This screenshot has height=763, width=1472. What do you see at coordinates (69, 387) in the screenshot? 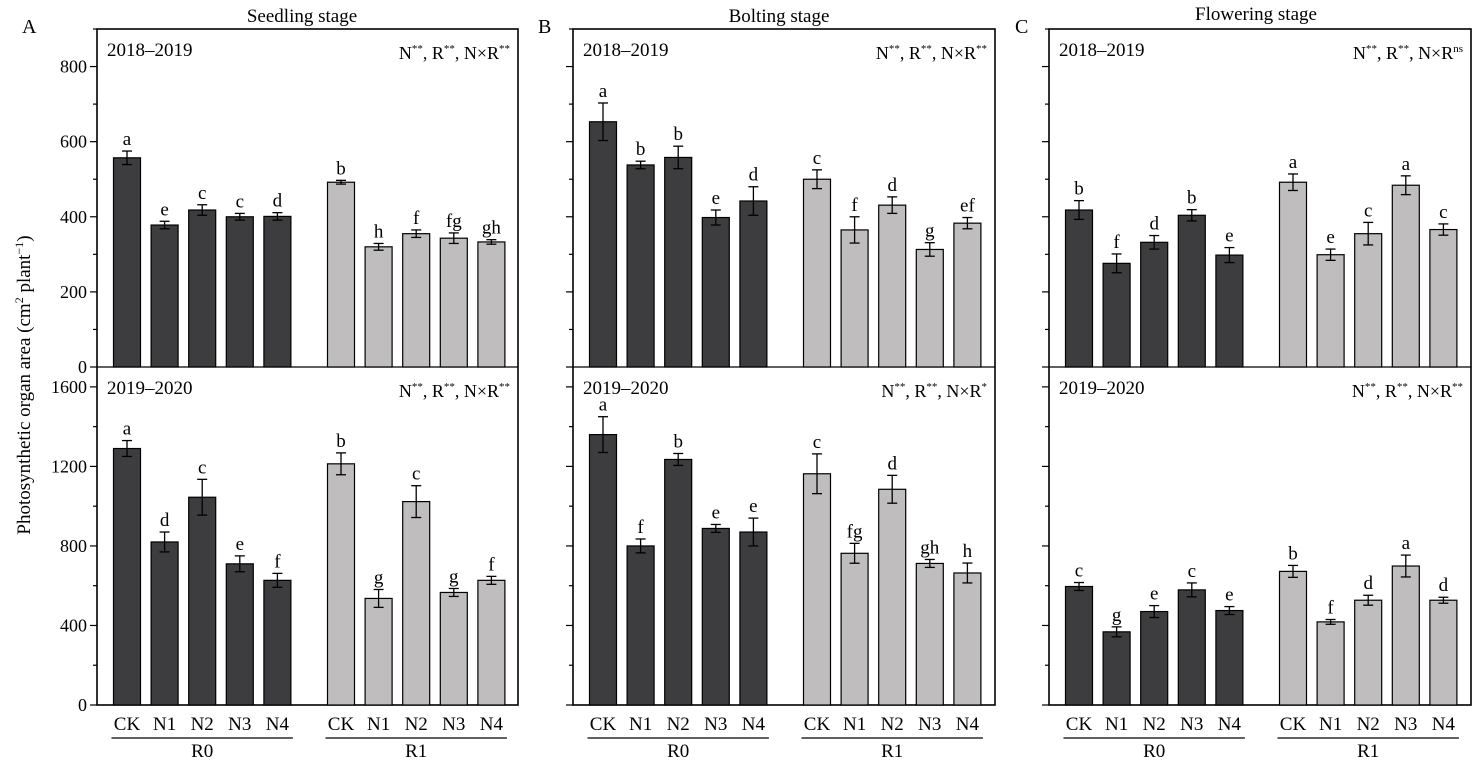
I see `y-tick-label: 1600` at bounding box center [69, 387].